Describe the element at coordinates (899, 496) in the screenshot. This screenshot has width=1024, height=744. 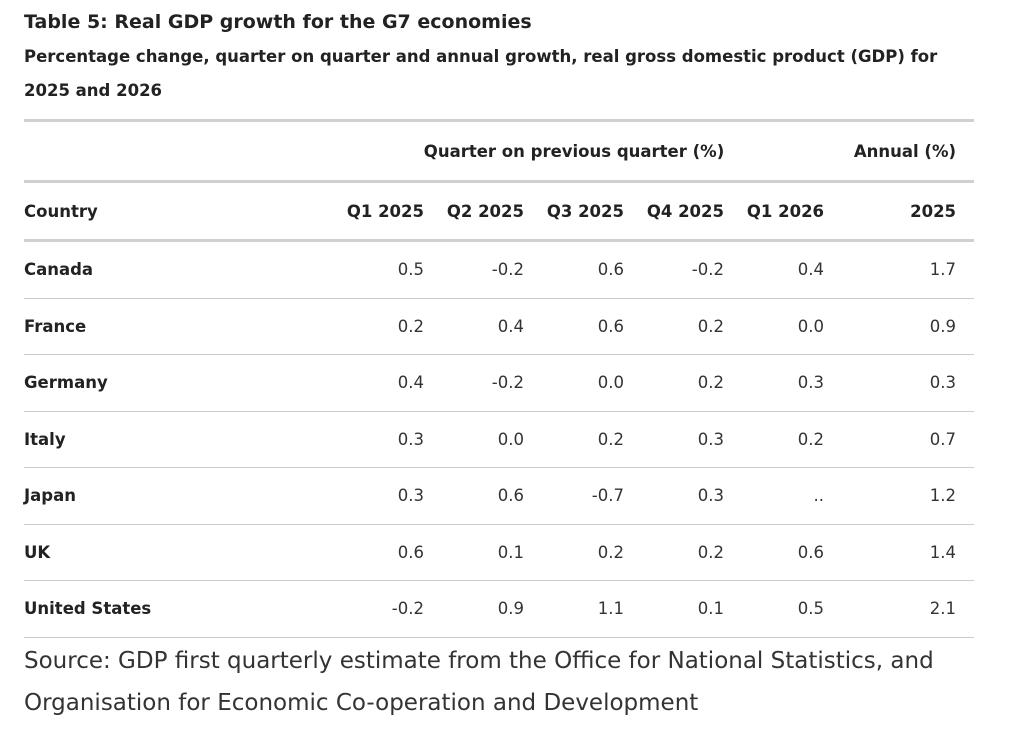
I see `annual-value-cell: 1.2` at that location.